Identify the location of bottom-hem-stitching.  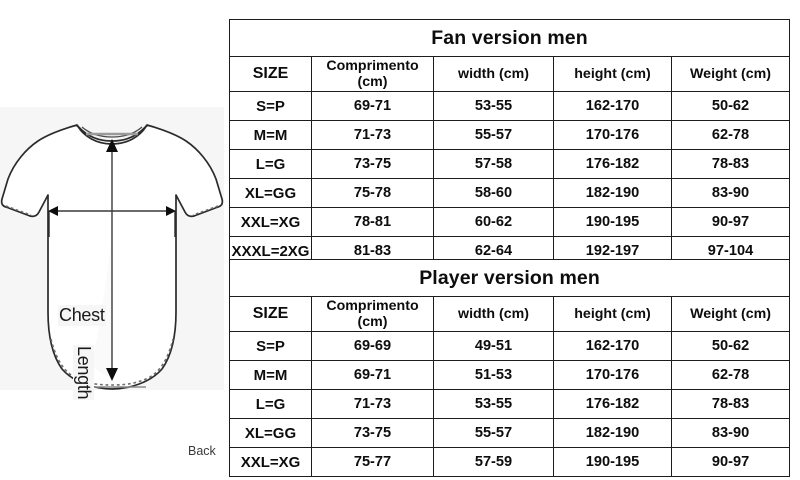
(112, 362).